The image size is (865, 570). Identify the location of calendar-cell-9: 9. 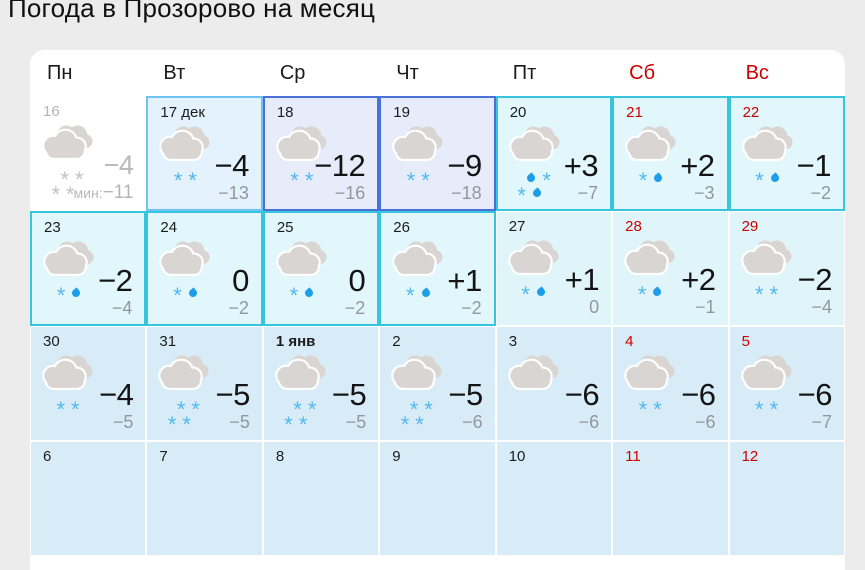
(437, 498).